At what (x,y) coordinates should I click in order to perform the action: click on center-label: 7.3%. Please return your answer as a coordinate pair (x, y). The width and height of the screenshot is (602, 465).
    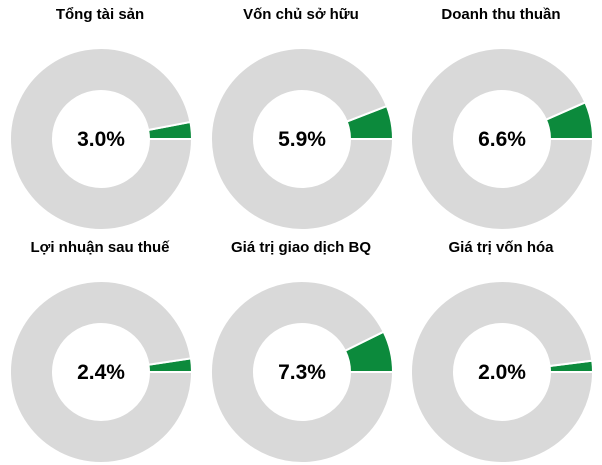
    Looking at the image, I should click on (302, 372).